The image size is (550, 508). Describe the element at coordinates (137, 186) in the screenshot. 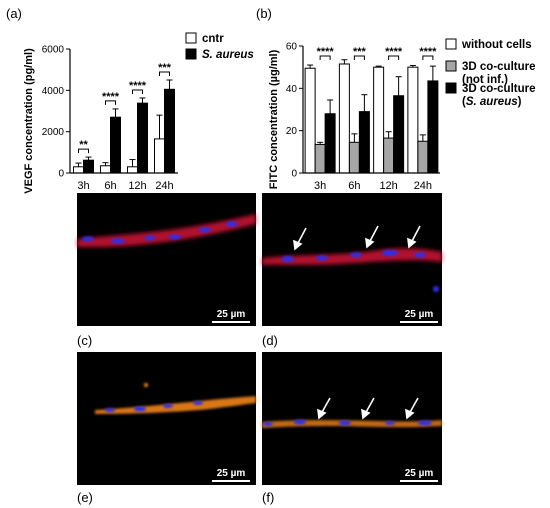

I see `chart-a-x-tick-label: 12h` at that location.